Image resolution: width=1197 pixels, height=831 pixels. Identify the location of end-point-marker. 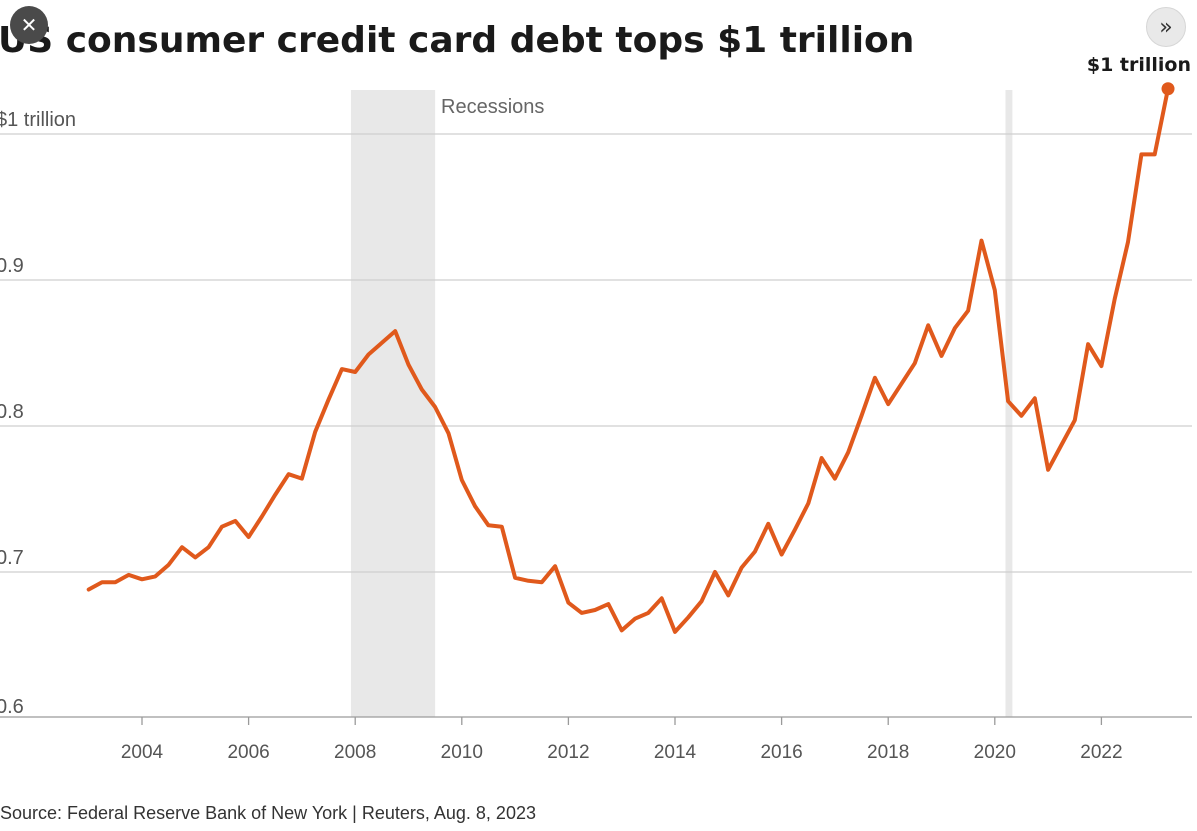
(1168, 89).